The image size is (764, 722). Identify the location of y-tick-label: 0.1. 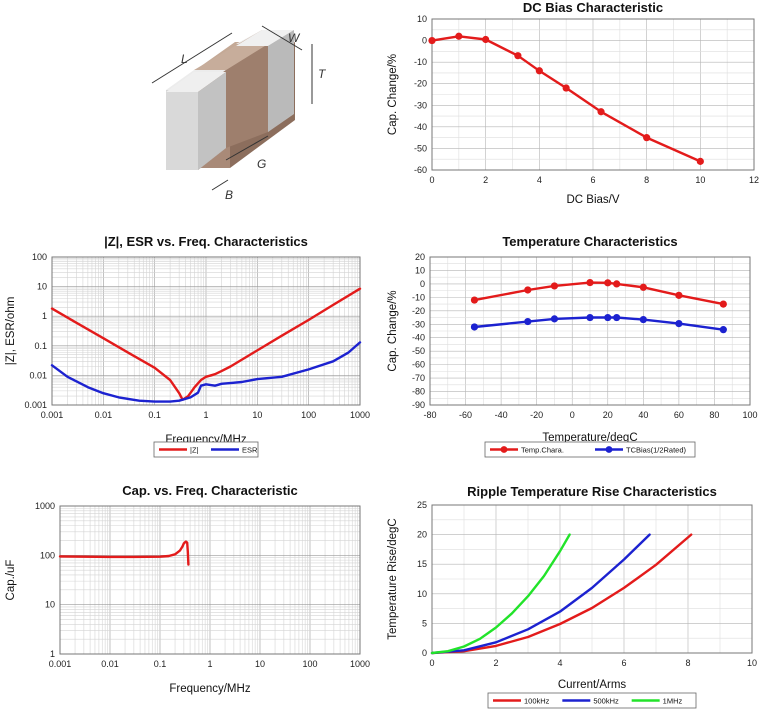
(40, 346).